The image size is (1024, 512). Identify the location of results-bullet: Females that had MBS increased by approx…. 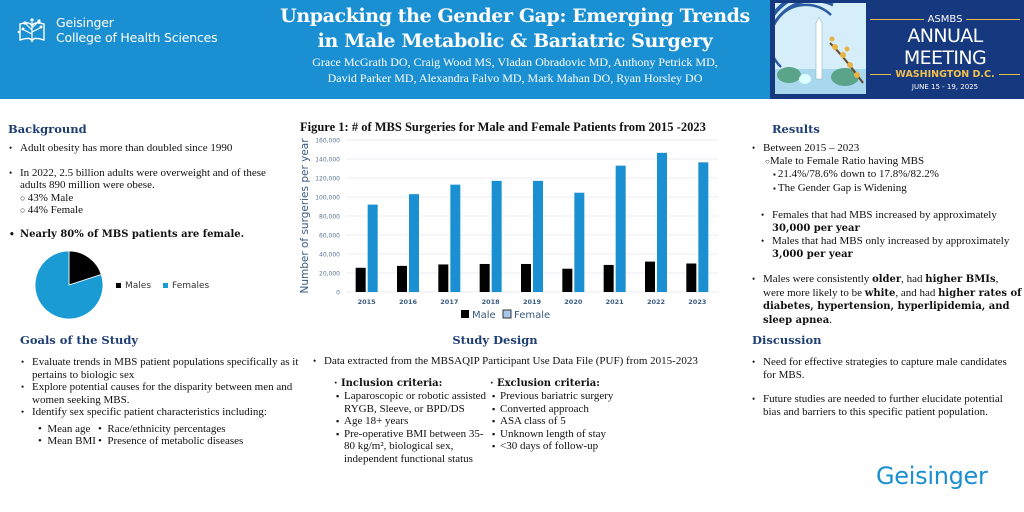
(891, 222).